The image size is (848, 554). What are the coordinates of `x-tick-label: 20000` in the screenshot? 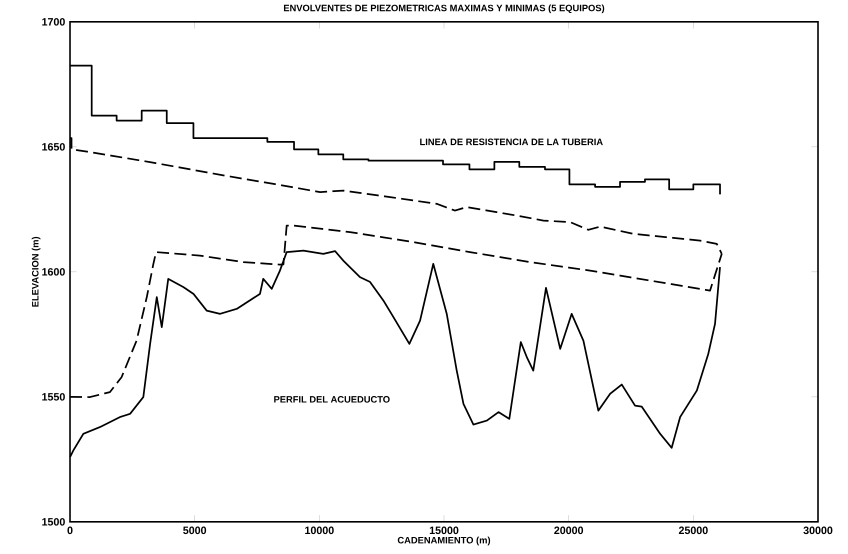 It's located at (569, 530).